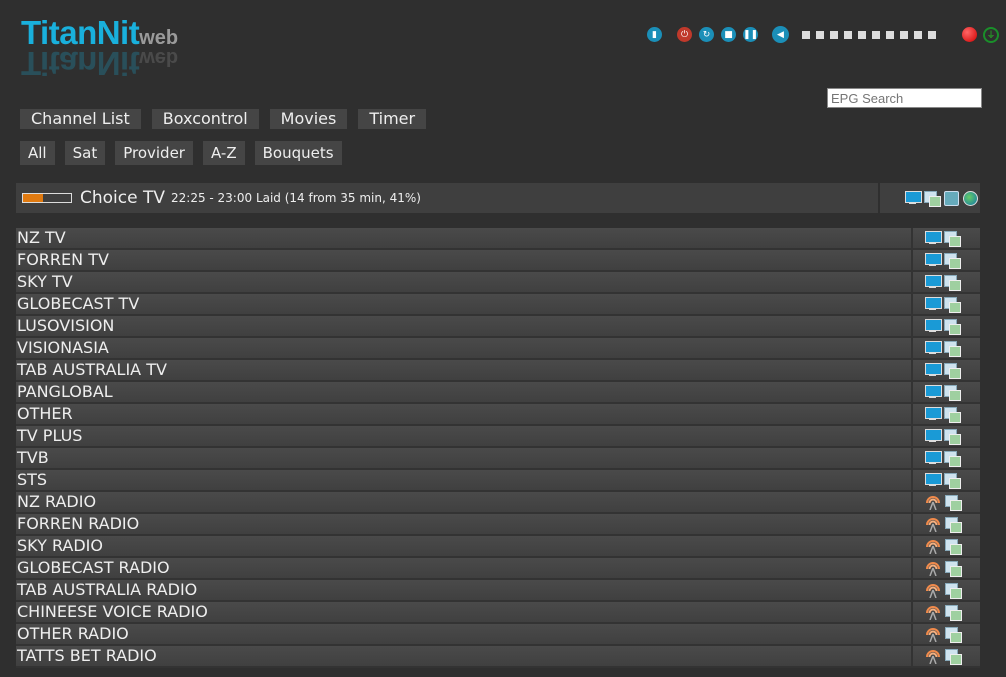 The image size is (1006, 677). What do you see at coordinates (464, 414) in the screenshot?
I see `channel-name: OTHER` at bounding box center [464, 414].